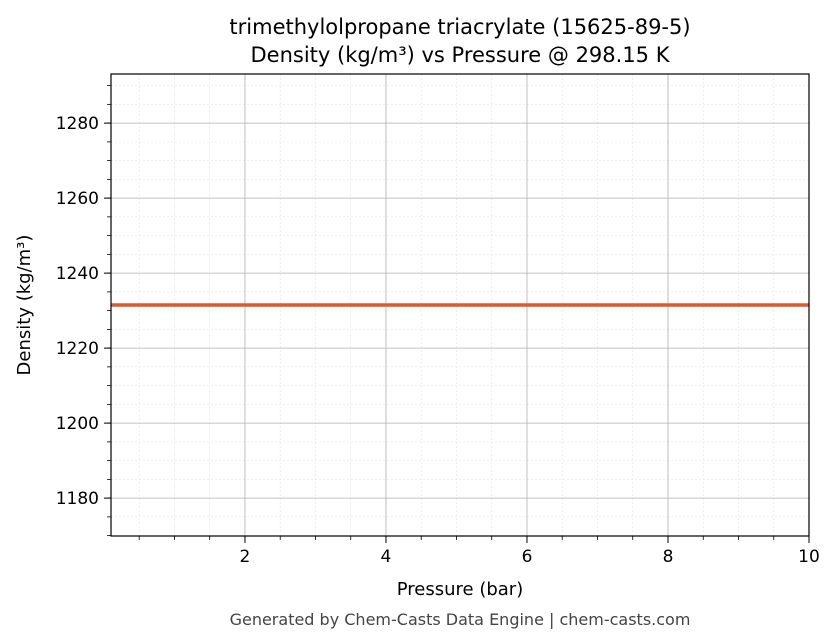 The width and height of the screenshot is (836, 644). I want to click on y-tick-label: 1220, so click(77, 349).